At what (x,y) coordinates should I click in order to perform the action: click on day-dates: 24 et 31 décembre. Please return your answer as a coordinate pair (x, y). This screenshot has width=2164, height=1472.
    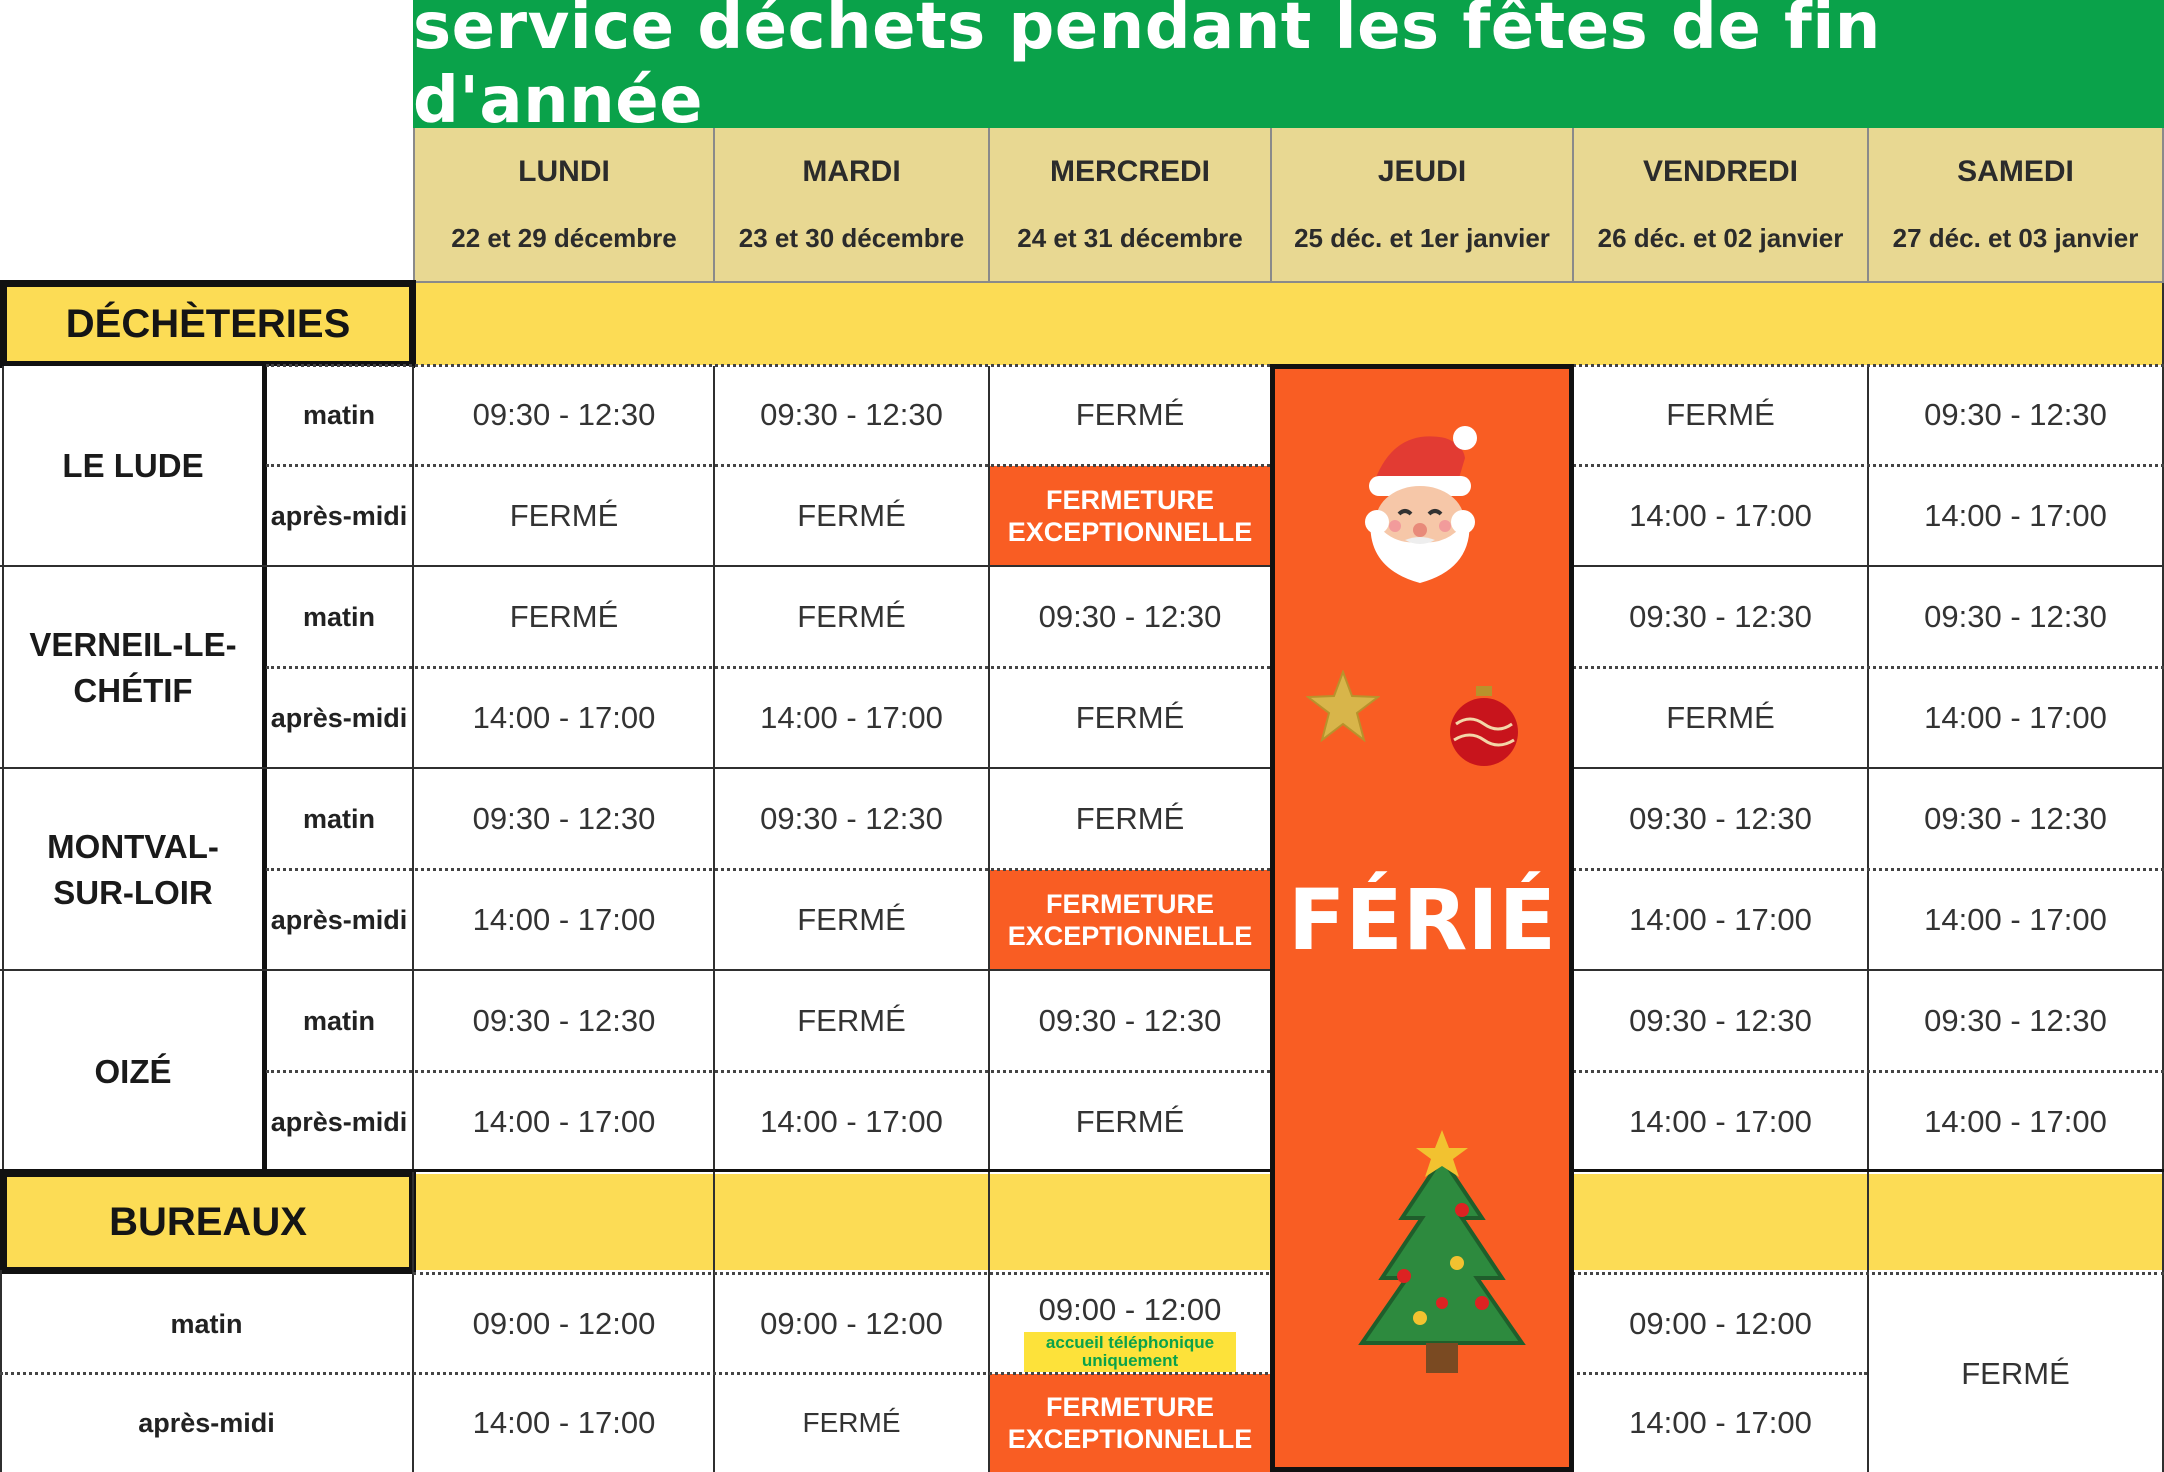
    Looking at the image, I should click on (1130, 238).